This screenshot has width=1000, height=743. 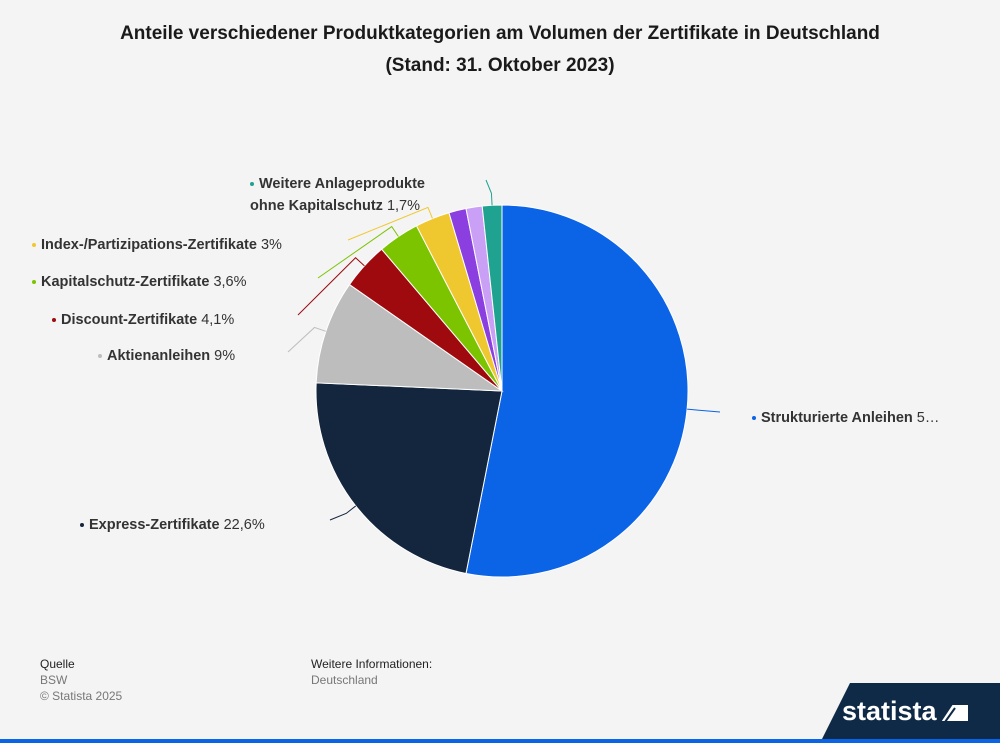 I want to click on slice-name: Strukturierte Anleihen, so click(x=837, y=418).